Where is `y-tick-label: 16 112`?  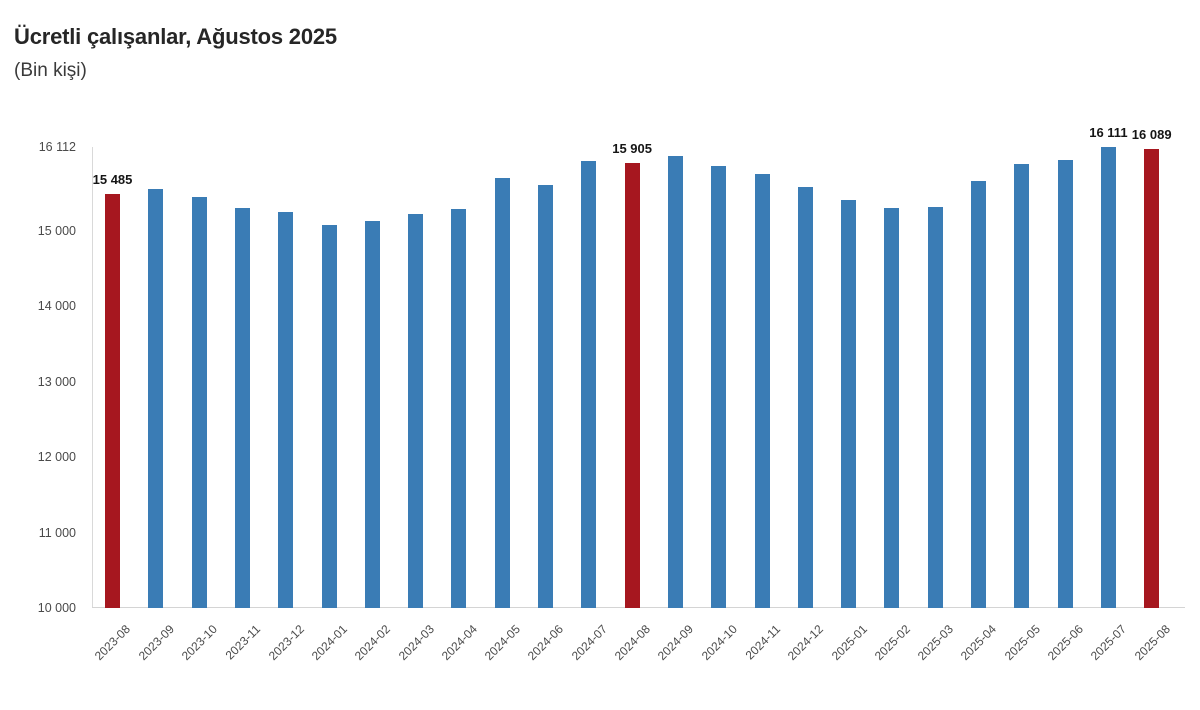 y-tick-label: 16 112 is located at coordinates (57, 147).